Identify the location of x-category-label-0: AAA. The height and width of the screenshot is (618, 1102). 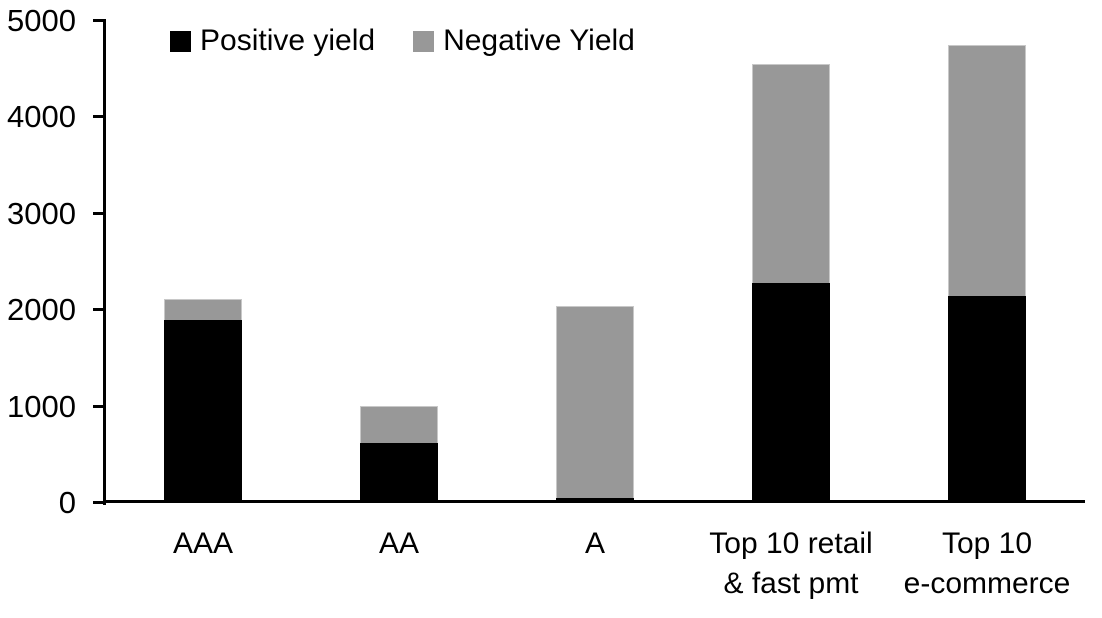
(203, 543).